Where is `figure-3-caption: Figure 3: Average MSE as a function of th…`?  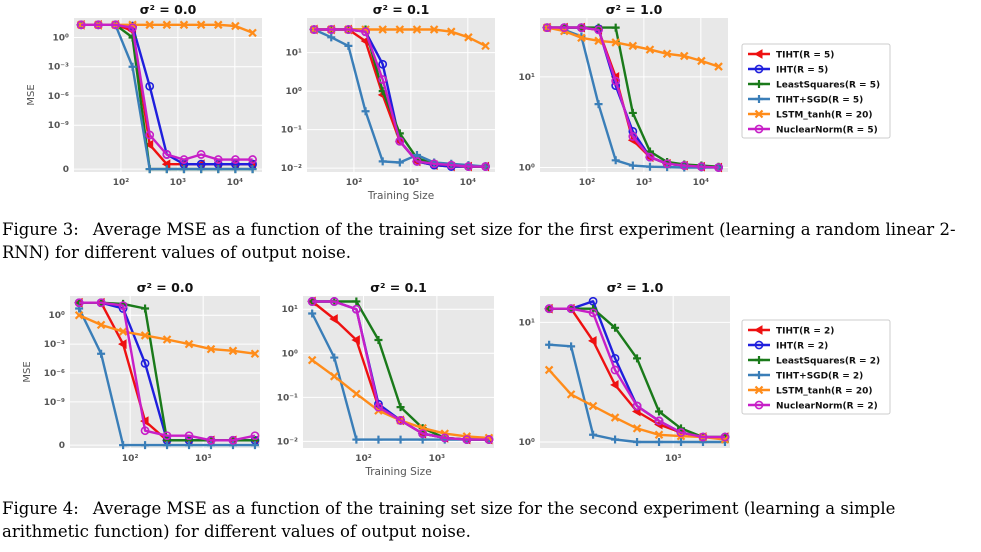
figure-3-caption: Figure 3: Average MSE as a function of th… is located at coordinates (487, 241).